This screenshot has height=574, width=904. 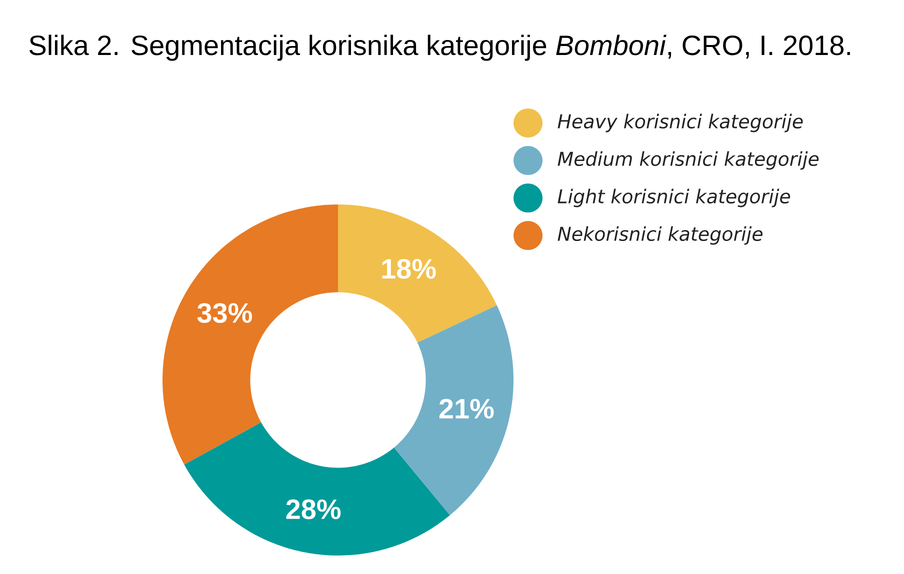 What do you see at coordinates (409, 268) in the screenshot?
I see `data-label: 18%` at bounding box center [409, 268].